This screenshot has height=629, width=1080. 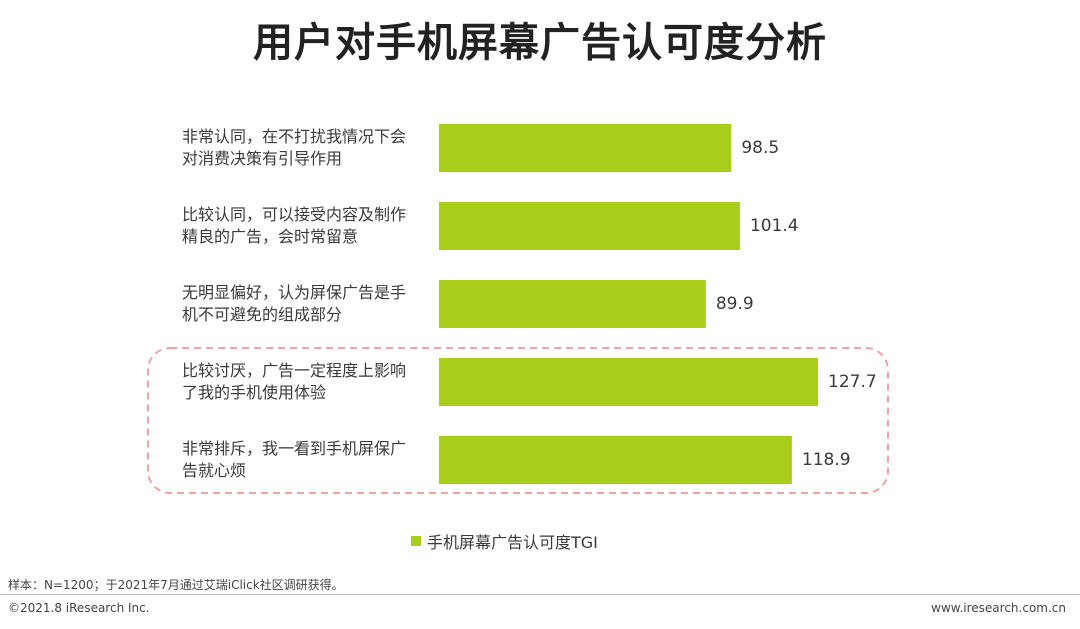 I want to click on category-label-4: 比较讨厌，广告一定程度上影响 了我的手机使用体验, so click(x=309, y=382).